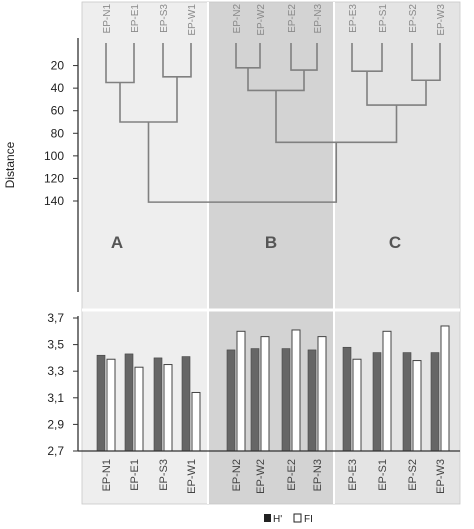 The image size is (474, 529). Describe the element at coordinates (117, 242) in the screenshot. I see `group-label: A` at that location.